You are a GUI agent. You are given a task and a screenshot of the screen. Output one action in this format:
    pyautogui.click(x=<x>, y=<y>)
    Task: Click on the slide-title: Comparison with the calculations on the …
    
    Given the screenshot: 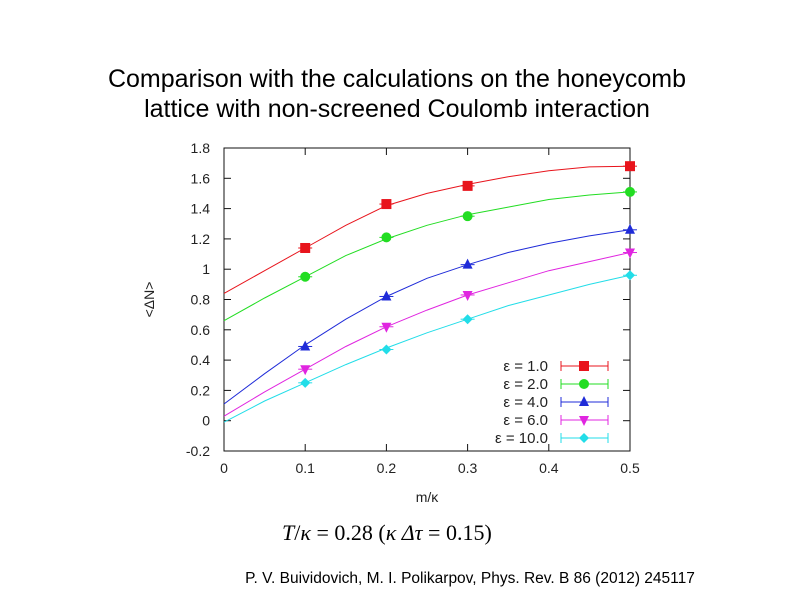 What is the action you would take?
    pyautogui.click(x=397, y=94)
    